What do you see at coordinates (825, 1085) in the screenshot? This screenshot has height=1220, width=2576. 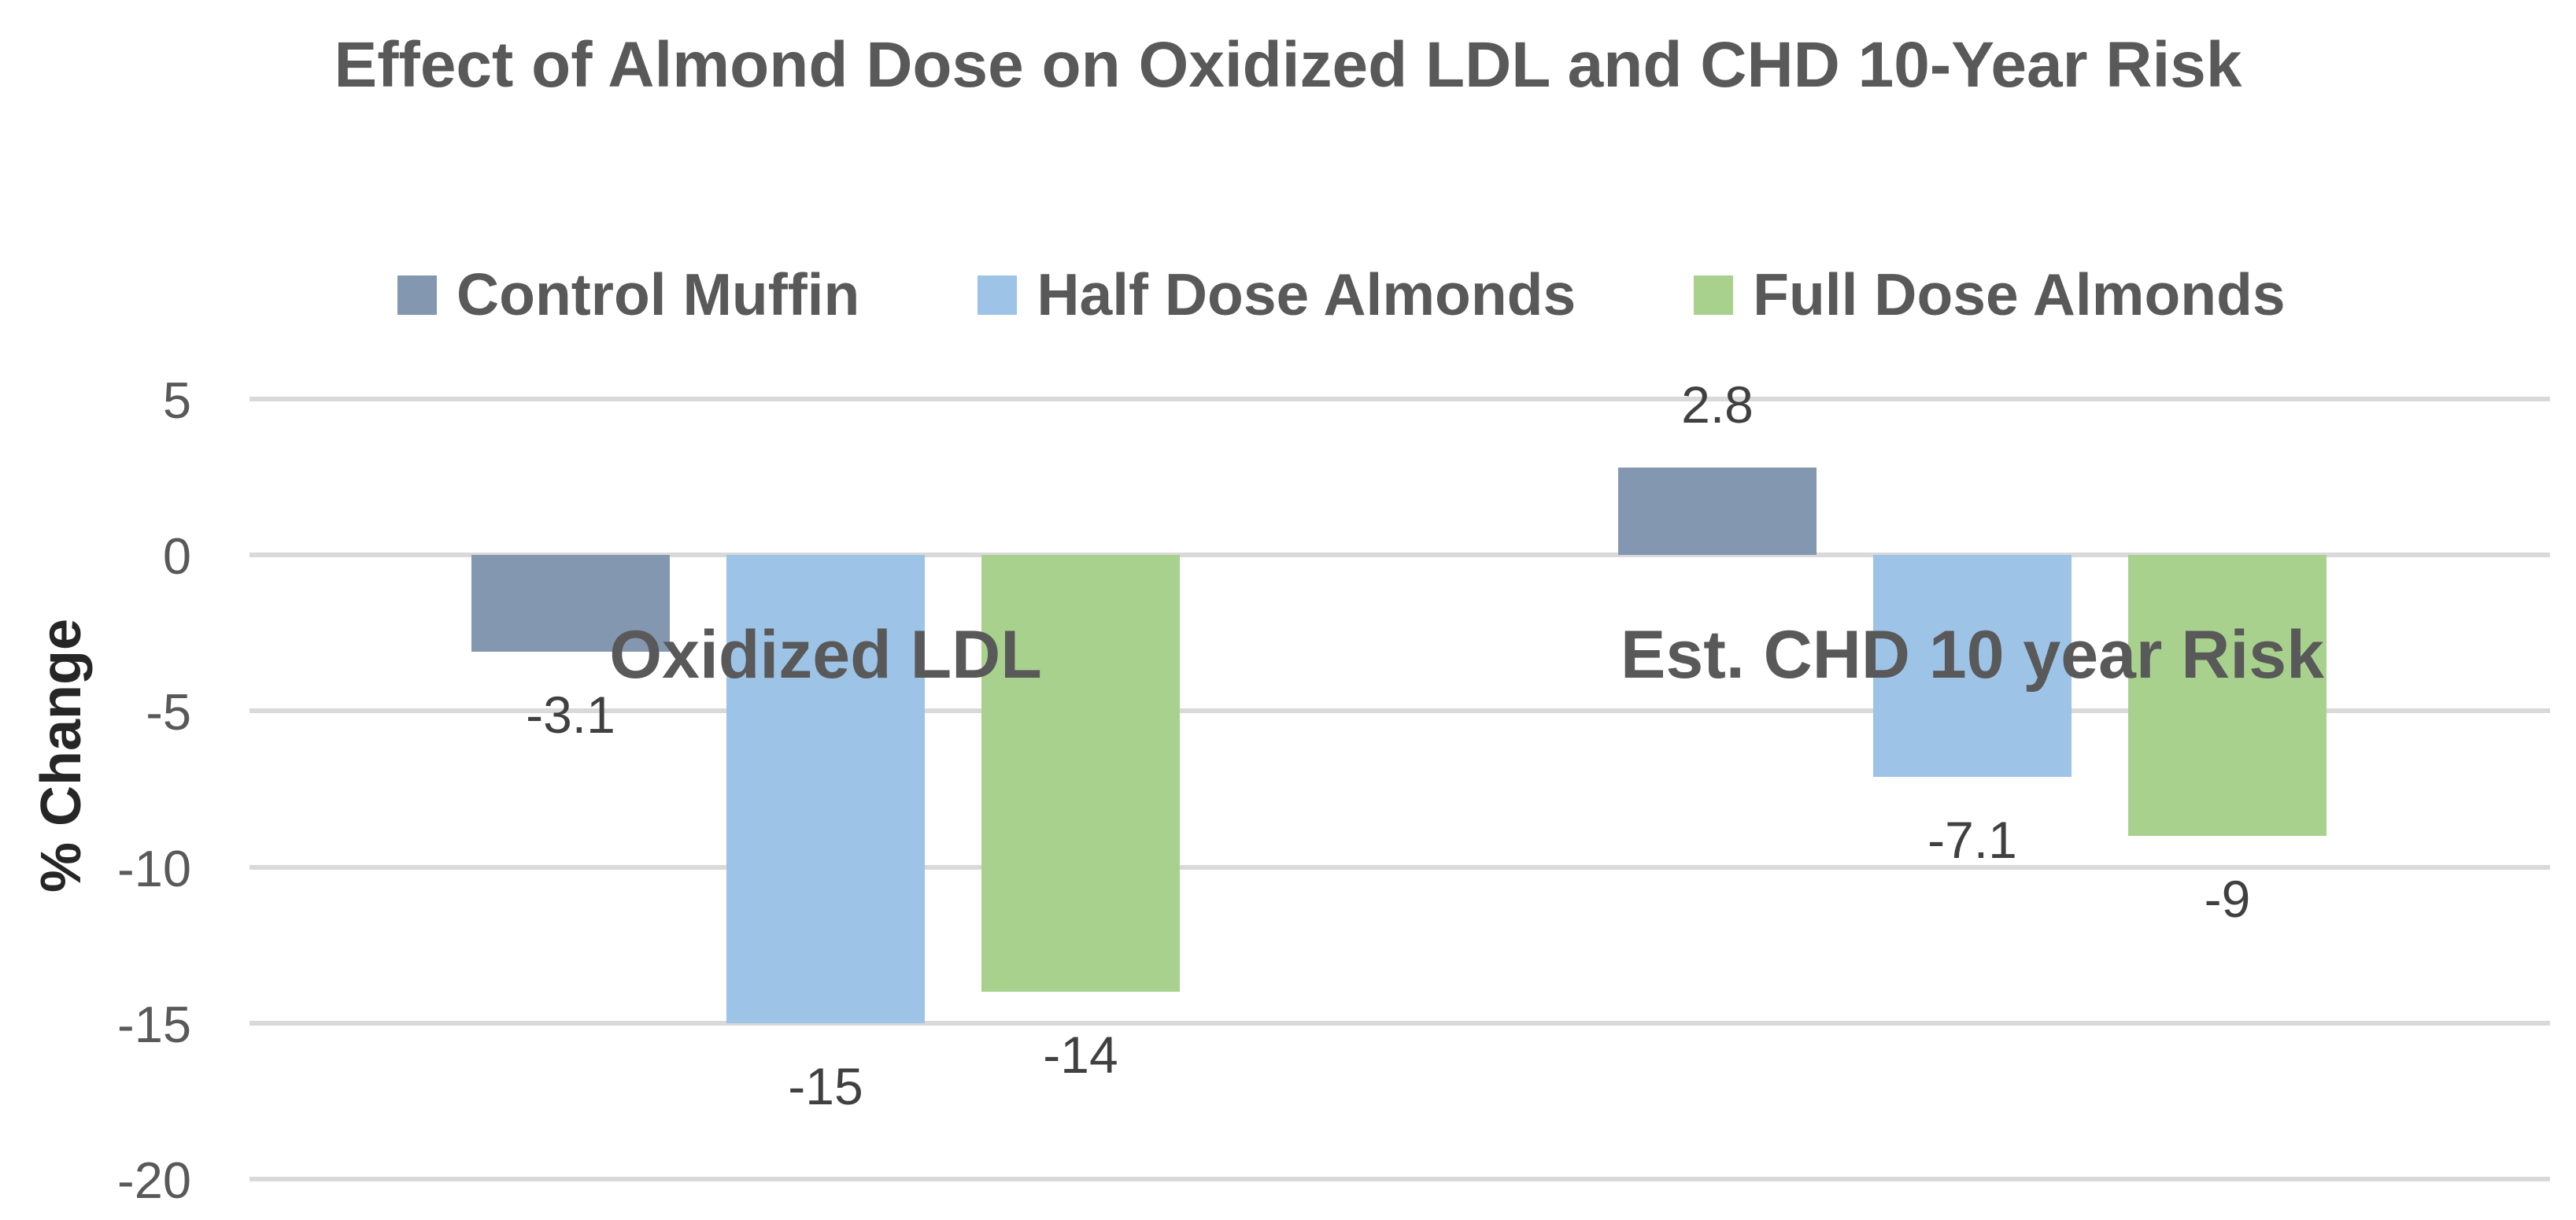 I see `data-label-half-dose-almonds-oxidized-ldl: -15` at bounding box center [825, 1085].